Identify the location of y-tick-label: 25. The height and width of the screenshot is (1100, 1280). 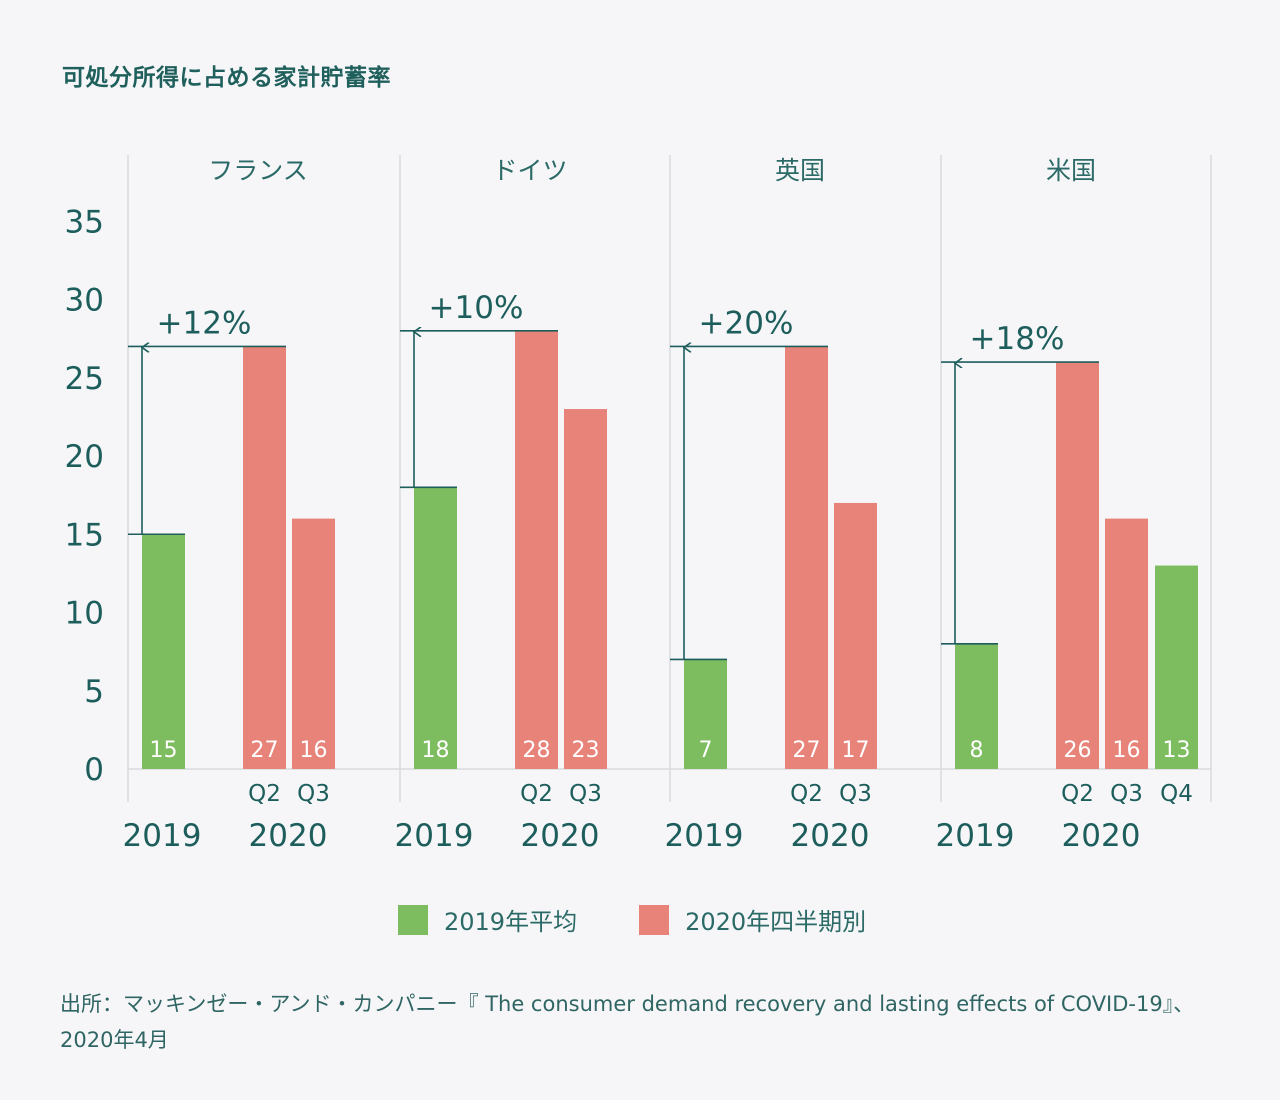
(84, 379).